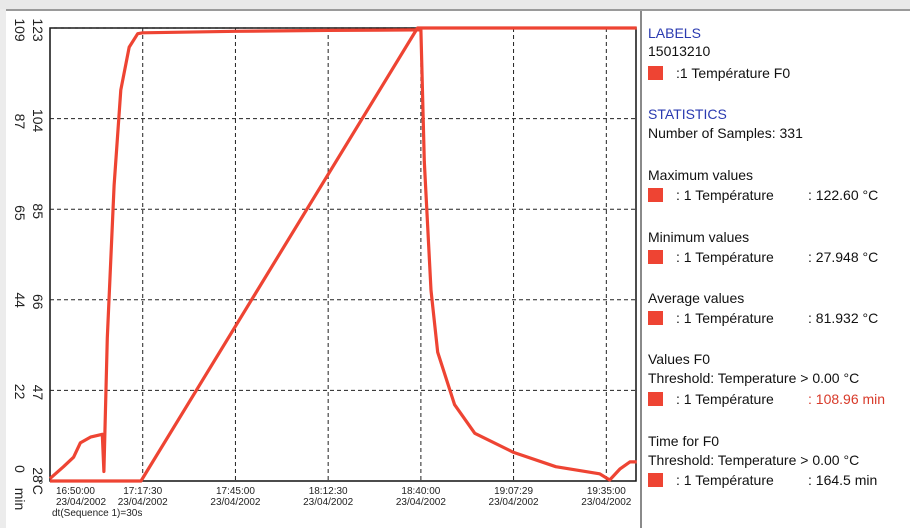 This screenshot has height=528, width=910. I want to click on y-tick-label-temp: 123, so click(38, 30).